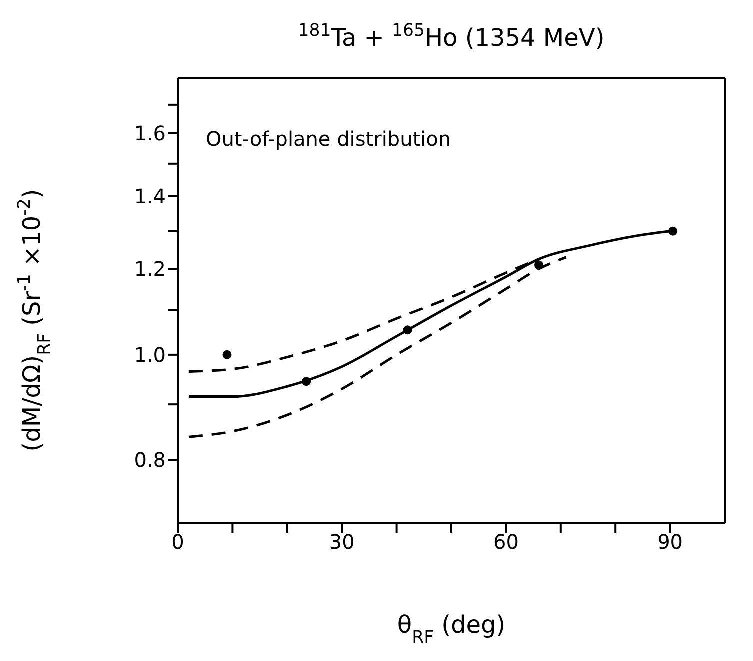  I want to click on x-axis-title: θ$_{RF}$ (deg), so click(451, 629).